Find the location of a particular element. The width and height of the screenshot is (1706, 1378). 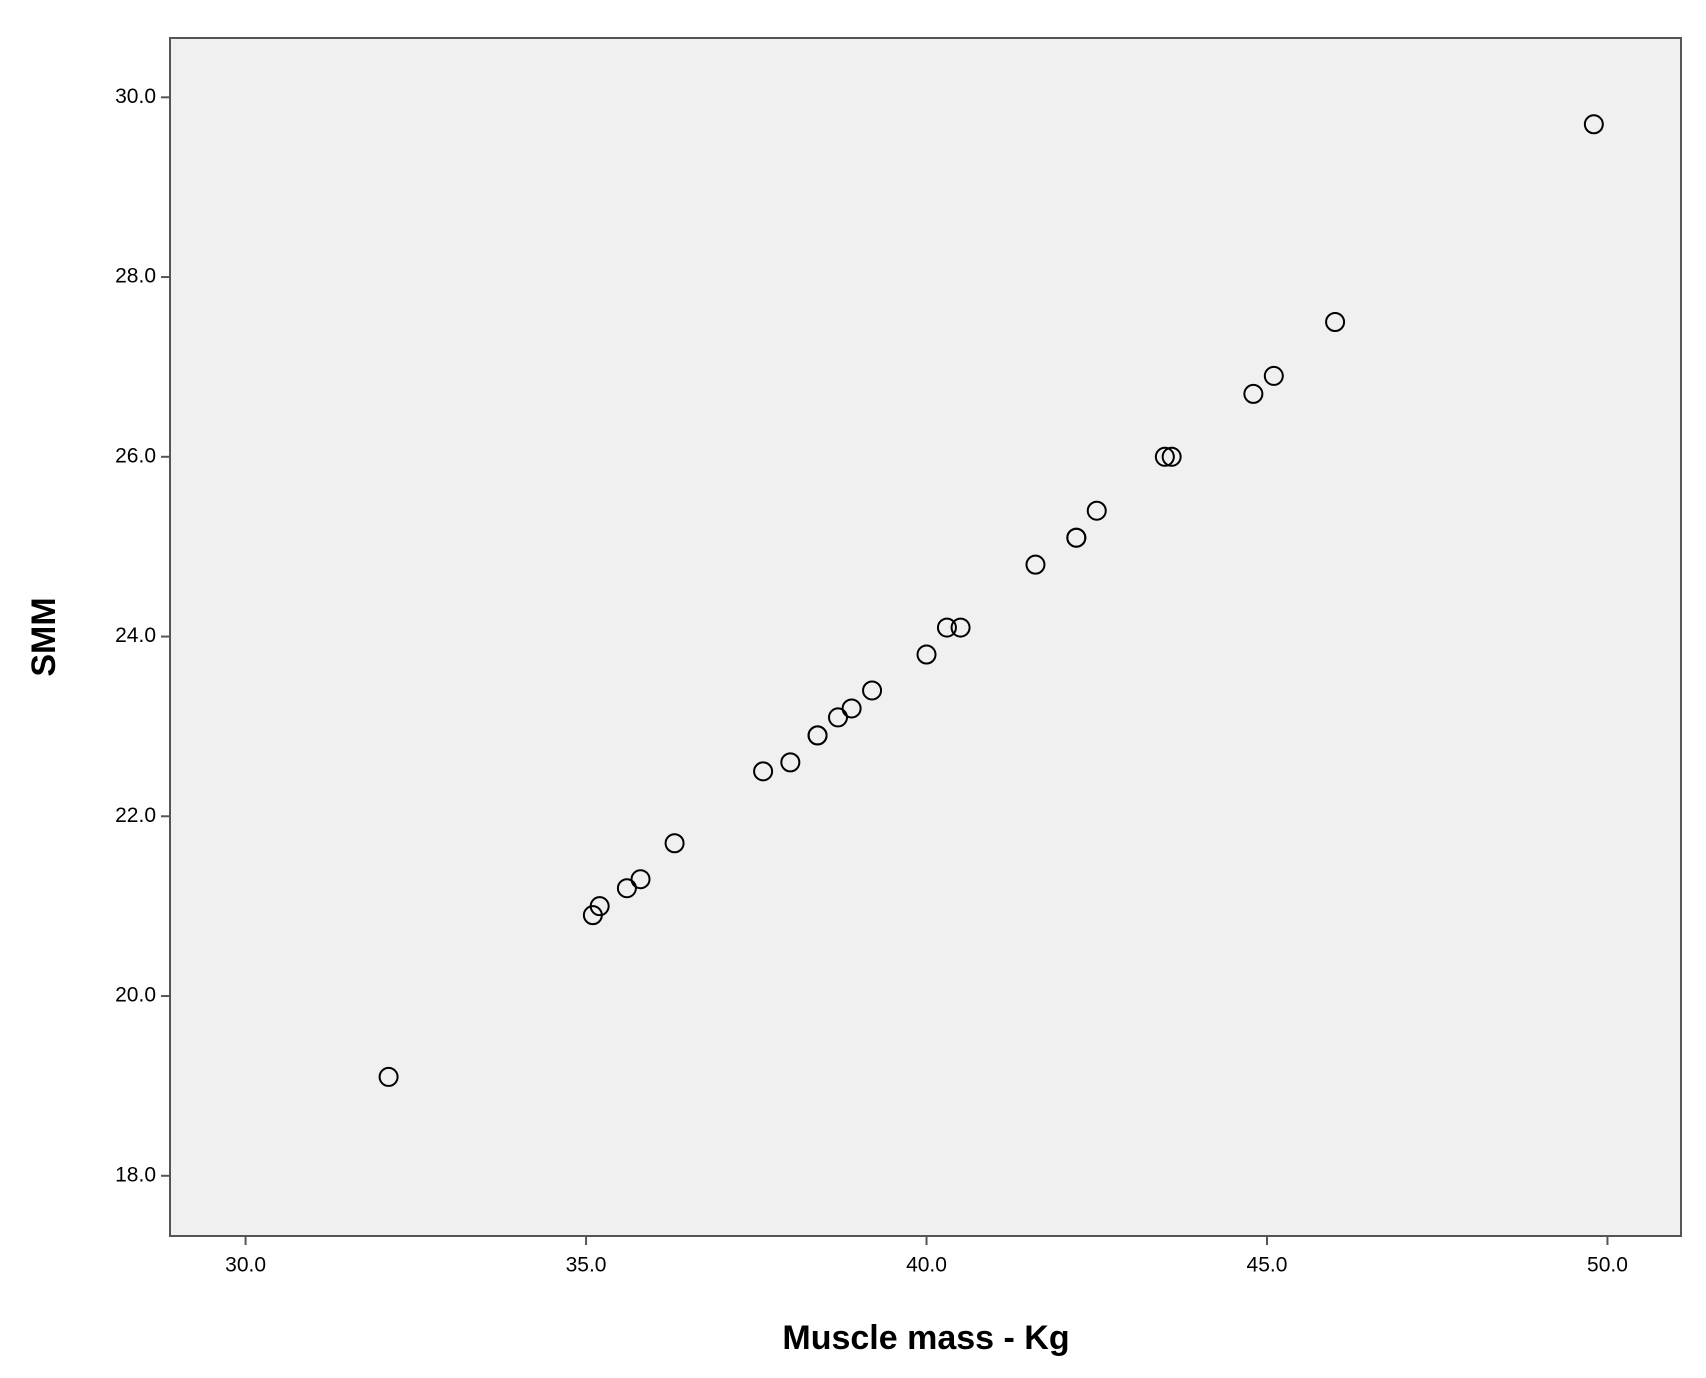

y-tick-label: 28.0 is located at coordinates (135, 276).